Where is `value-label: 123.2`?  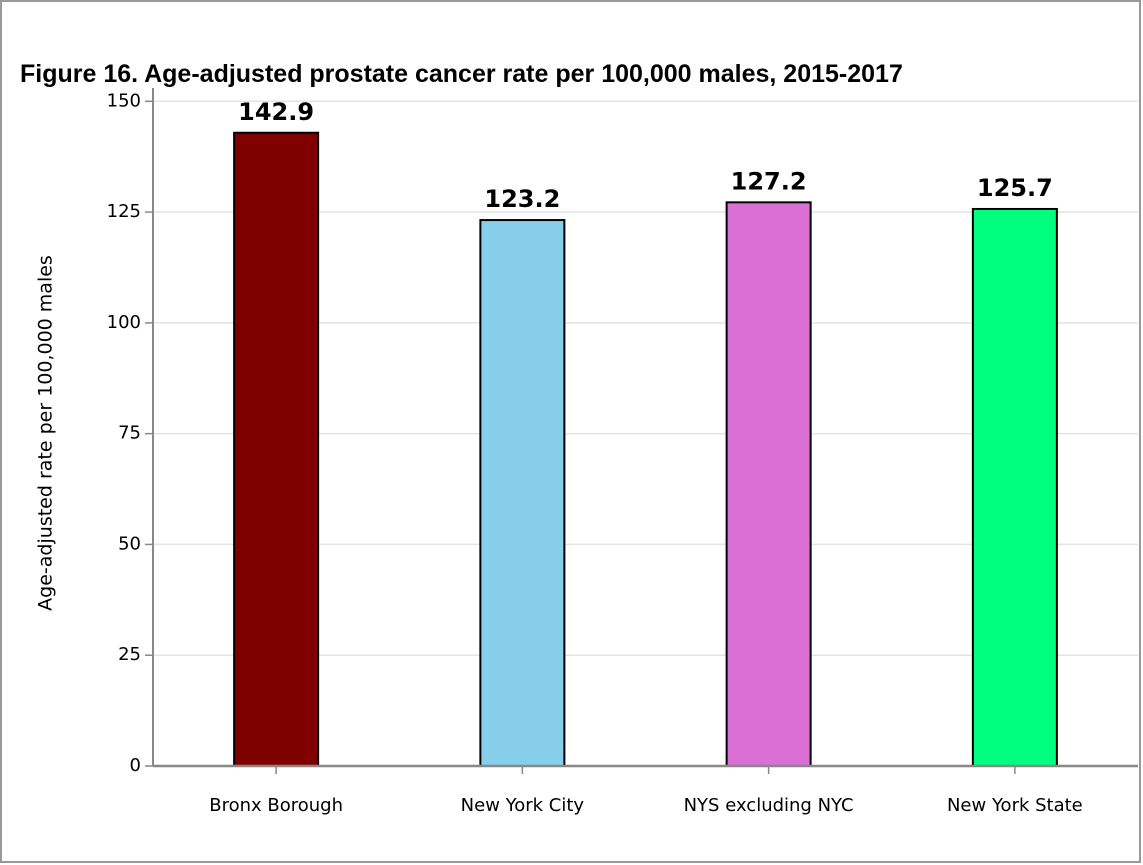
value-label: 123.2 is located at coordinates (522, 199).